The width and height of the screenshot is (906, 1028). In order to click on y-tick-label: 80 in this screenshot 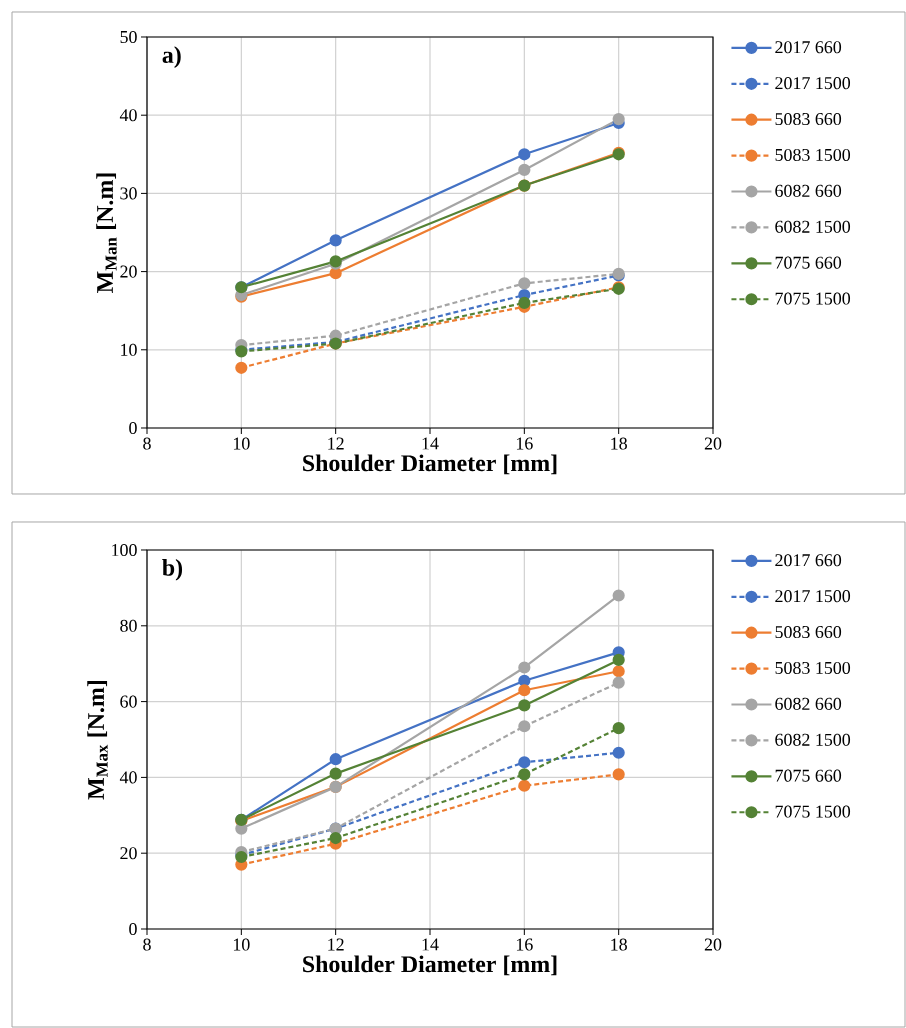, I will do `click(128, 625)`.